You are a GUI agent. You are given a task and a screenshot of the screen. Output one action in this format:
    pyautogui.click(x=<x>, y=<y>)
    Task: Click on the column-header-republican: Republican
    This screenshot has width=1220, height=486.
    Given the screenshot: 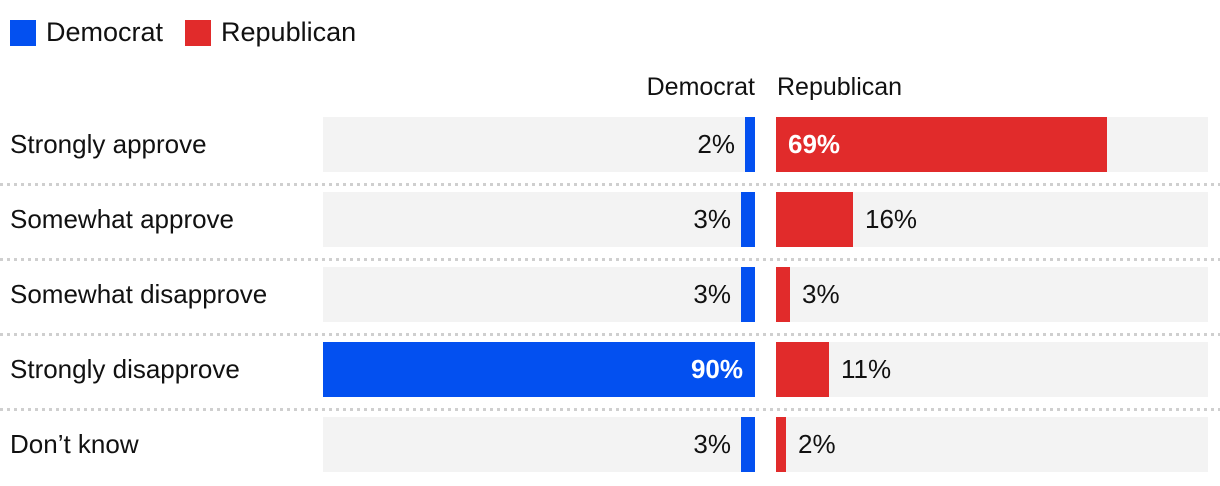 What is the action you would take?
    pyautogui.click(x=840, y=87)
    